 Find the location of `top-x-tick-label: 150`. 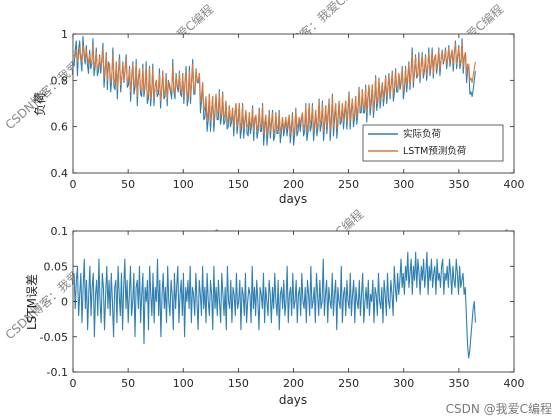

top-x-tick-label: 150 is located at coordinates (238, 184).